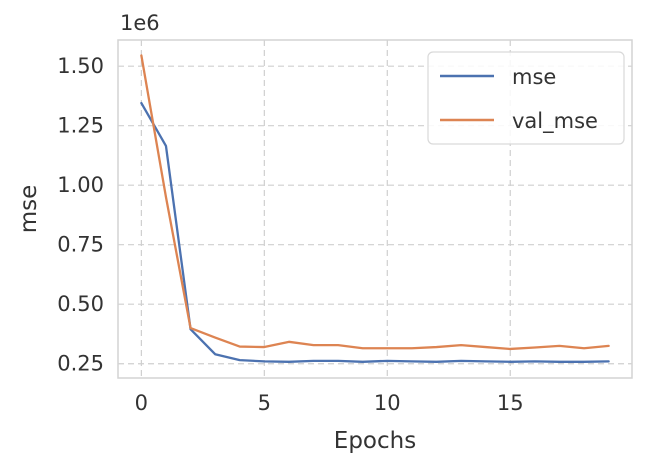  What do you see at coordinates (80, 304) in the screenshot?
I see `y-tick-label: 0.50` at bounding box center [80, 304].